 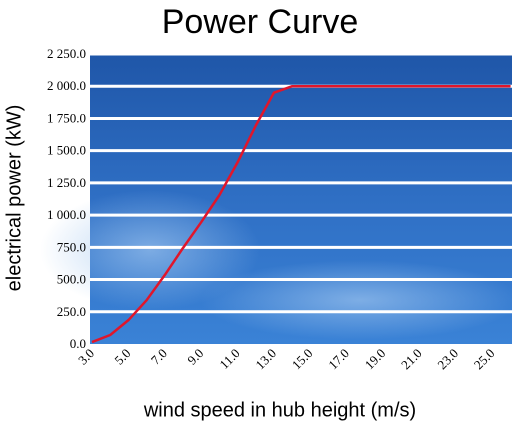 I want to click on x-tick-label: 23.0, so click(x=447, y=359).